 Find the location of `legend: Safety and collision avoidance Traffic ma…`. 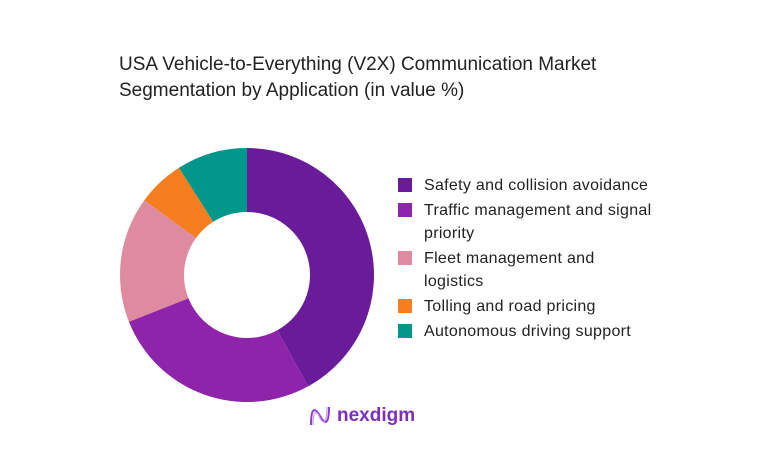

legend: Safety and collision avoidance Traffic ma… is located at coordinates (526, 259).